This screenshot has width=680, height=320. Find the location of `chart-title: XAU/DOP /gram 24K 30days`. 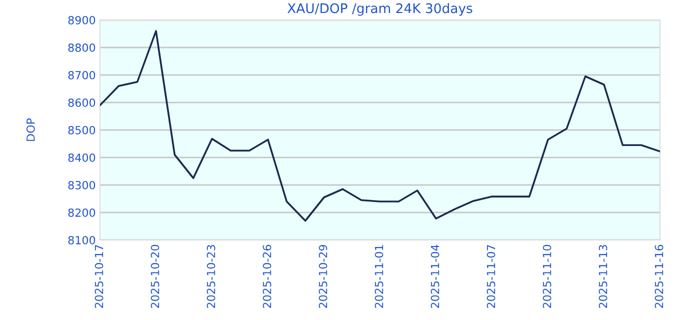

chart-title: XAU/DOP /gram 24K 30days is located at coordinates (379, 9).